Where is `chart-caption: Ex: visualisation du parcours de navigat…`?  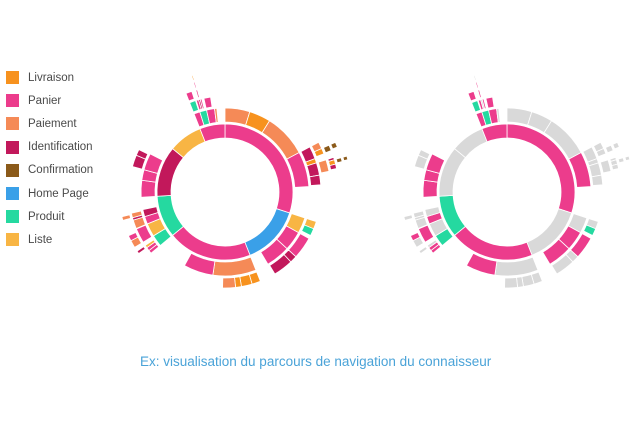 chart-caption: Ex: visualisation du parcours de navigat… is located at coordinates (316, 361).